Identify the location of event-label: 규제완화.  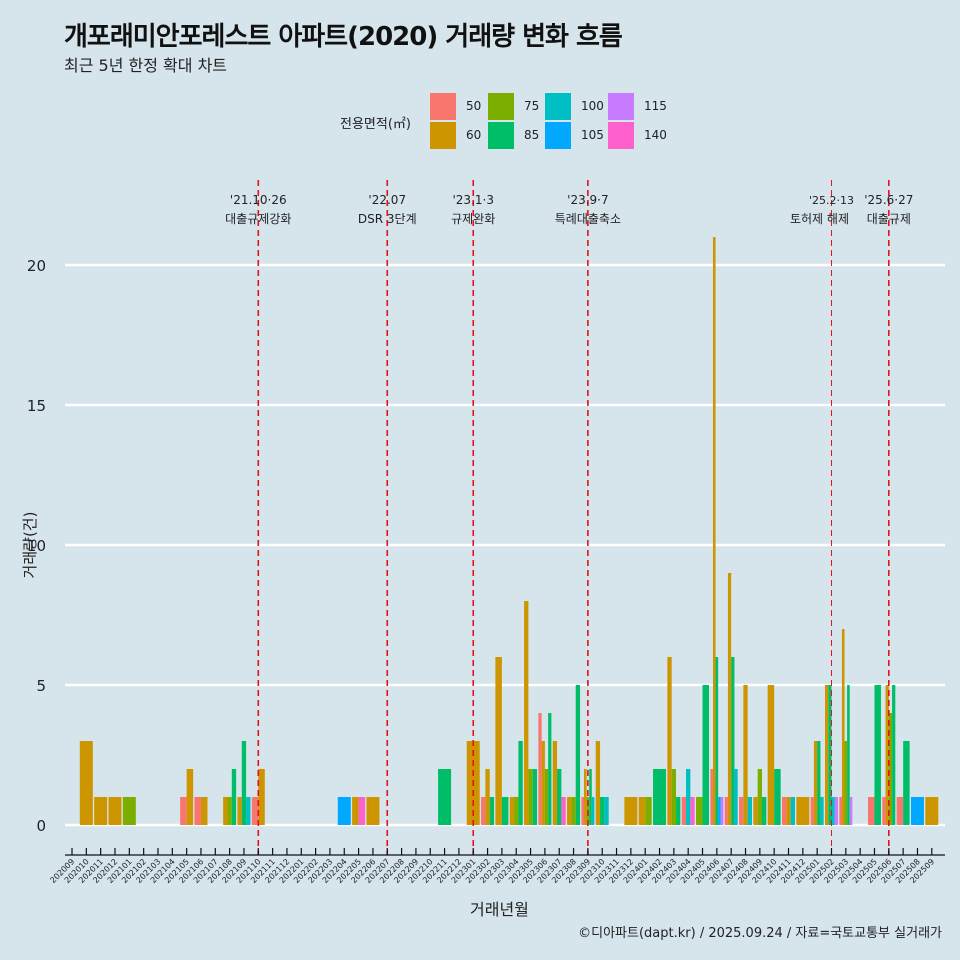
(473, 219).